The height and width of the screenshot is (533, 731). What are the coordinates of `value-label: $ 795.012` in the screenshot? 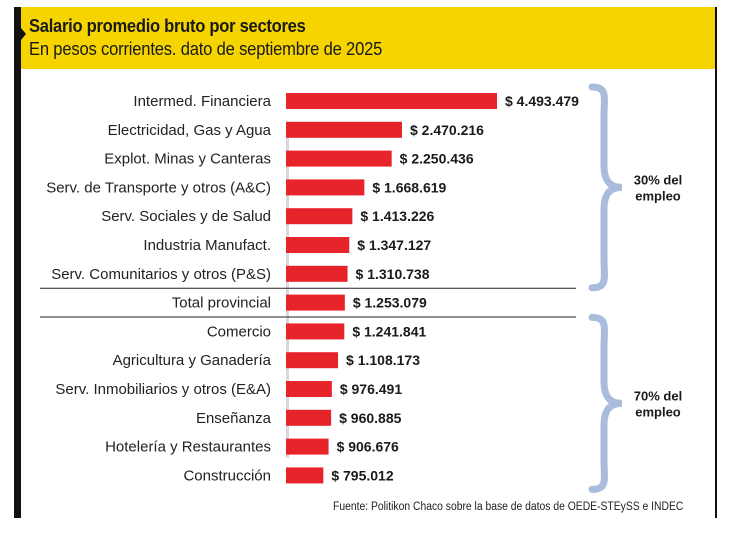 It's located at (362, 475).